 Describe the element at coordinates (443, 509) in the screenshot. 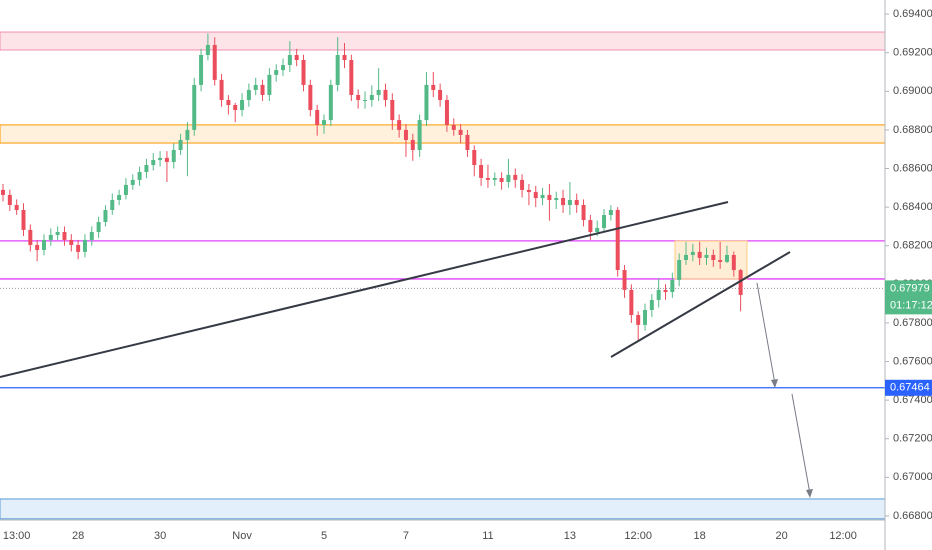

I see `zone` at that location.